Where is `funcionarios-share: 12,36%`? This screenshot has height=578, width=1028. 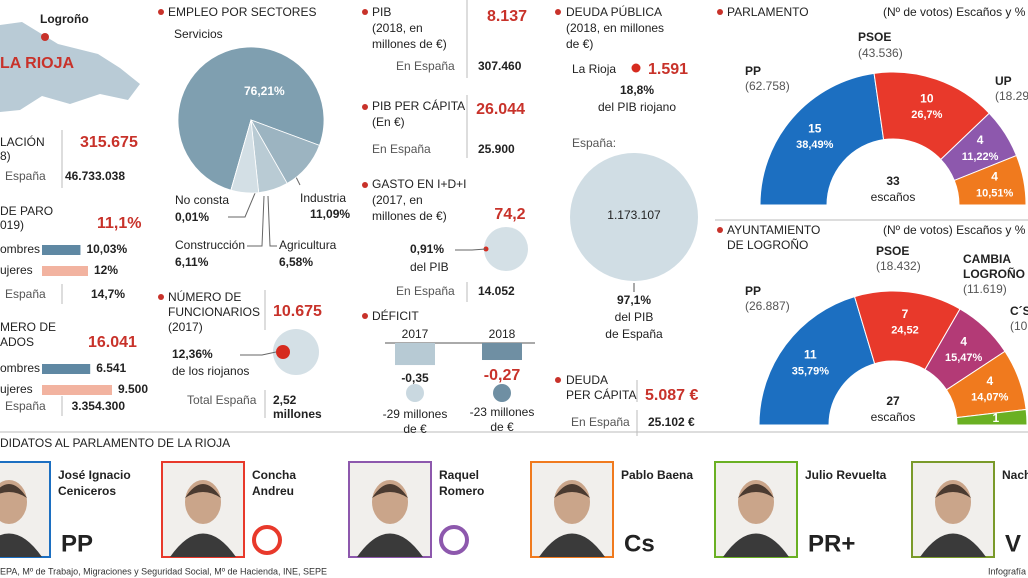 funcionarios-share: 12,36% is located at coordinates (192, 354).